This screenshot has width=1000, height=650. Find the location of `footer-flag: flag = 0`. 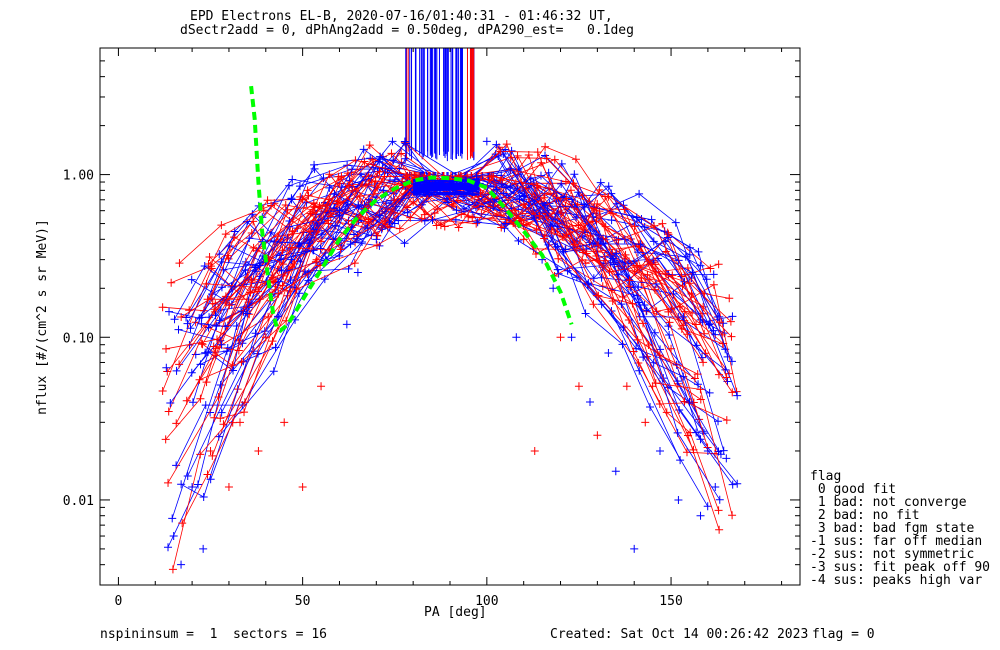

footer-flag: flag = 0 is located at coordinates (843, 634).